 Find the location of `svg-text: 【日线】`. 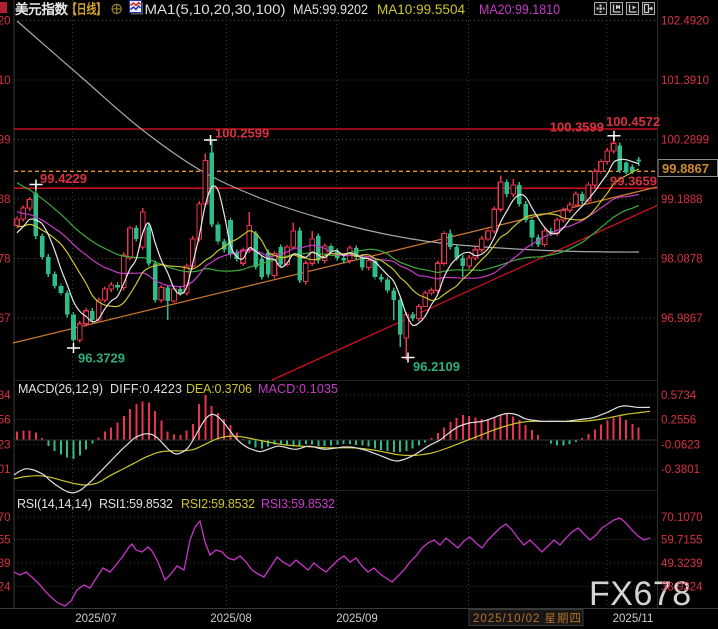

svg-text: 【日线】 is located at coordinates (86, 9).